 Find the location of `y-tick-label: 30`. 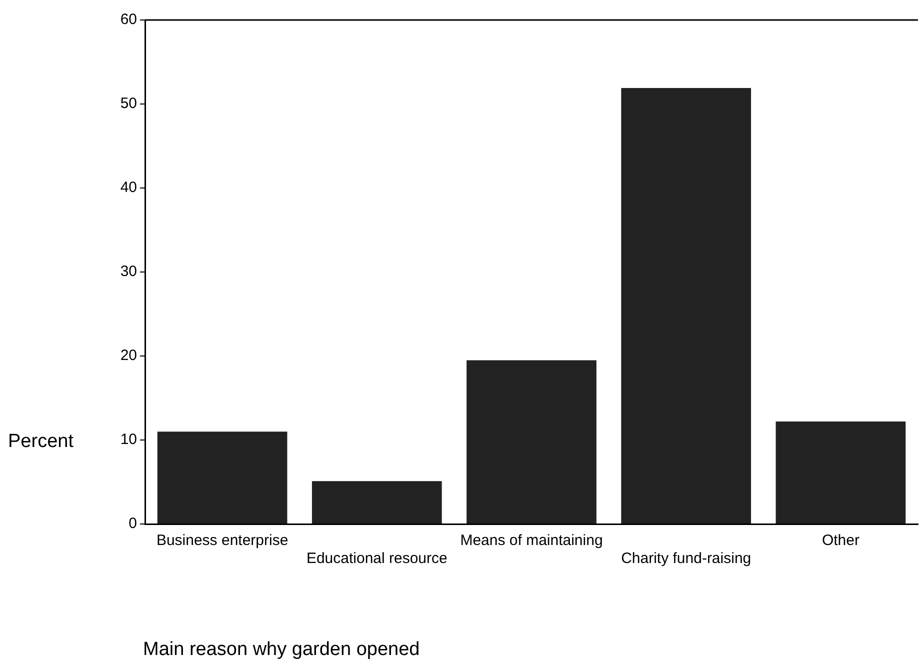

y-tick-label: 30 is located at coordinates (128, 271).